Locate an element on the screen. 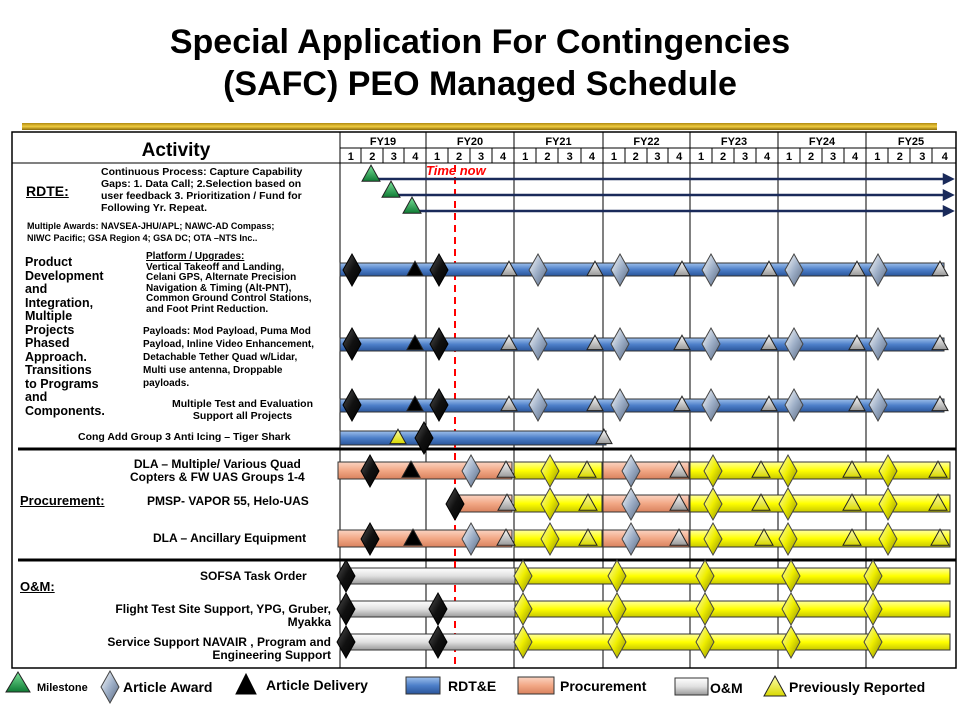 Image resolution: width=960 pixels, height=720 pixels. payload-line: Detachable Tether Quad w/Lidar, is located at coordinates (228, 357).